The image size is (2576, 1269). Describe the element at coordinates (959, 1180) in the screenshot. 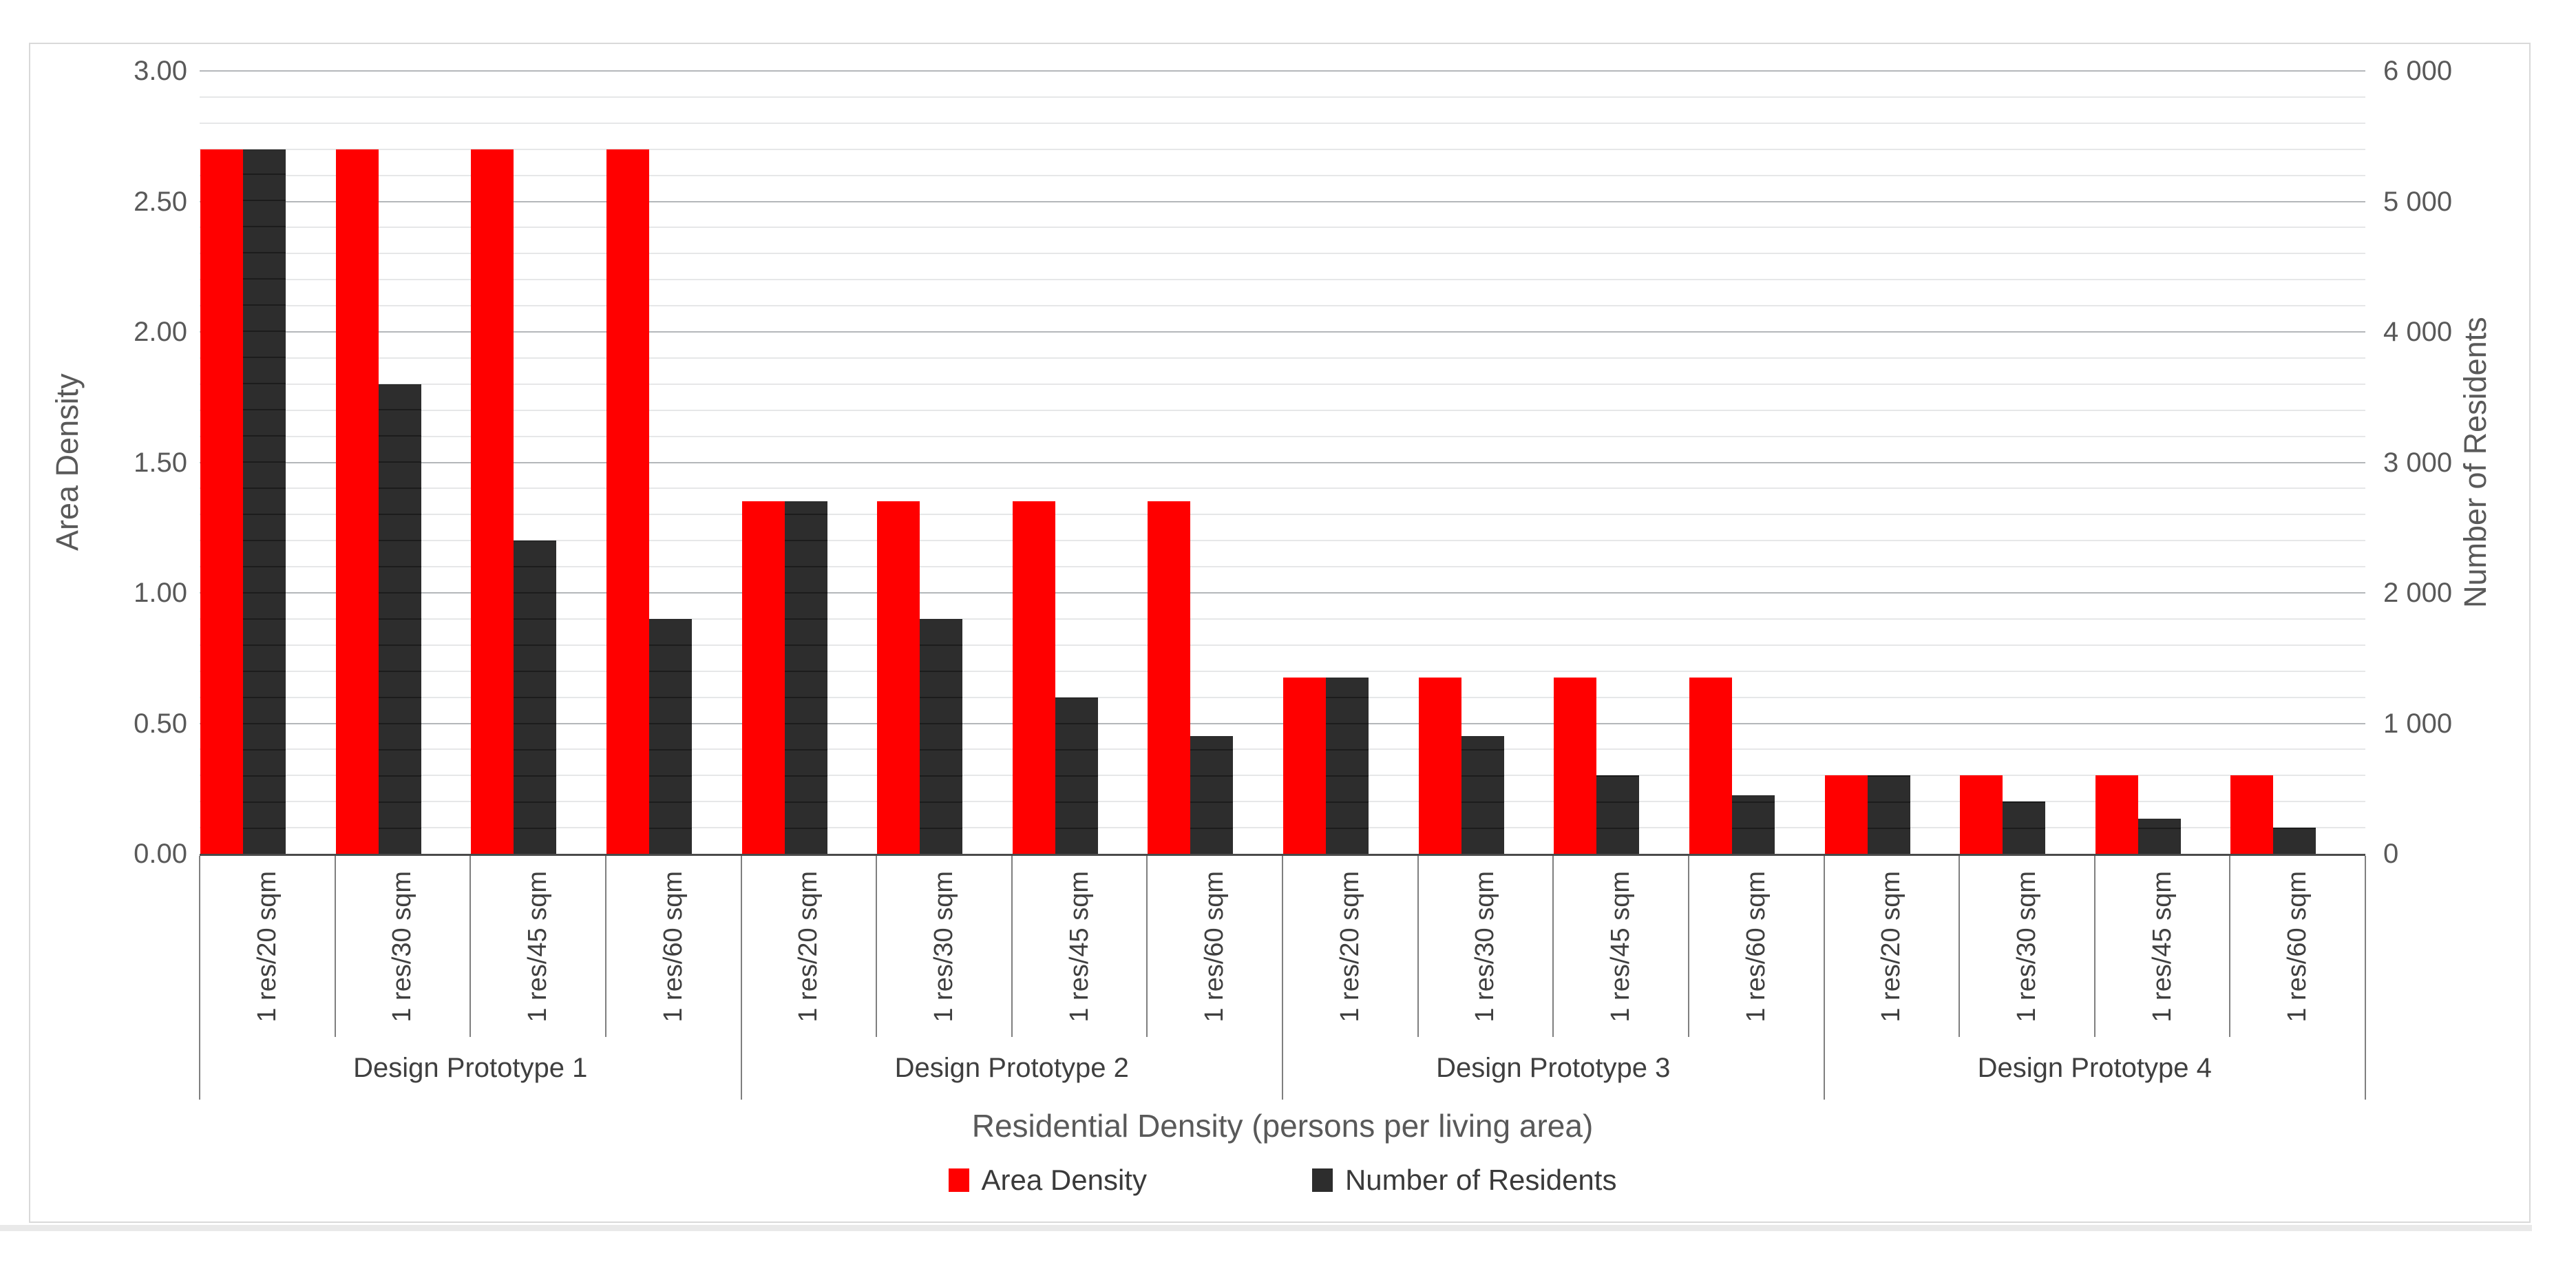

I see `legend-swatch-area-density` at that location.